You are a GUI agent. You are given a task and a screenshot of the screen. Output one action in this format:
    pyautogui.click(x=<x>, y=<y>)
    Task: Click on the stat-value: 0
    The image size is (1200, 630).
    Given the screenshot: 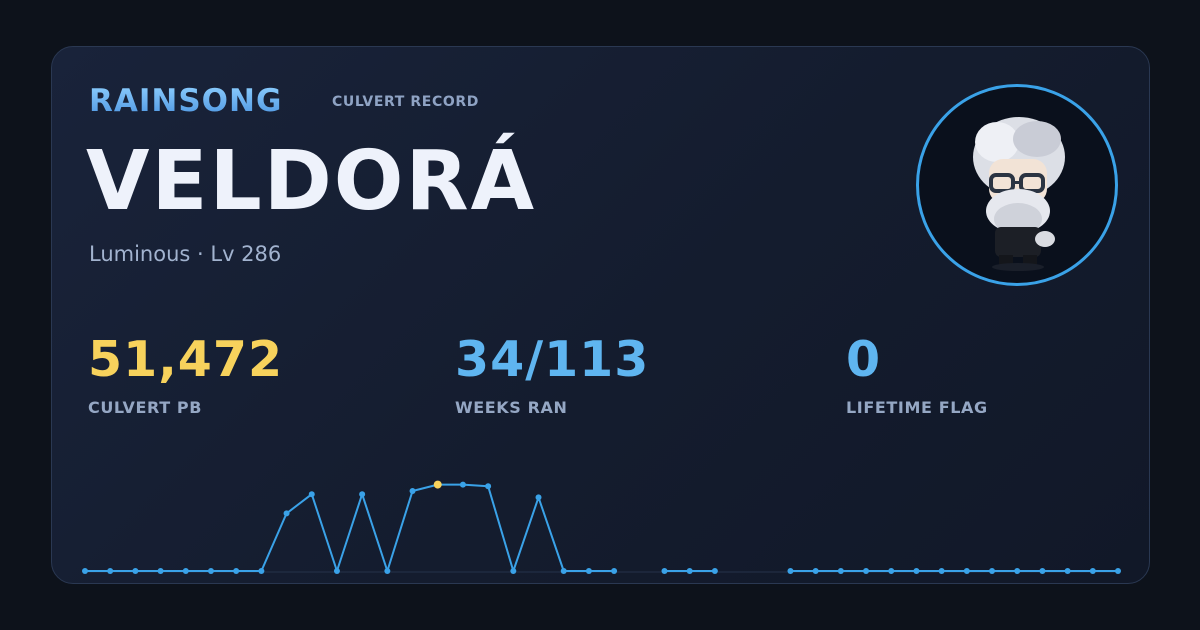 What is the action you would take?
    pyautogui.click(x=864, y=359)
    